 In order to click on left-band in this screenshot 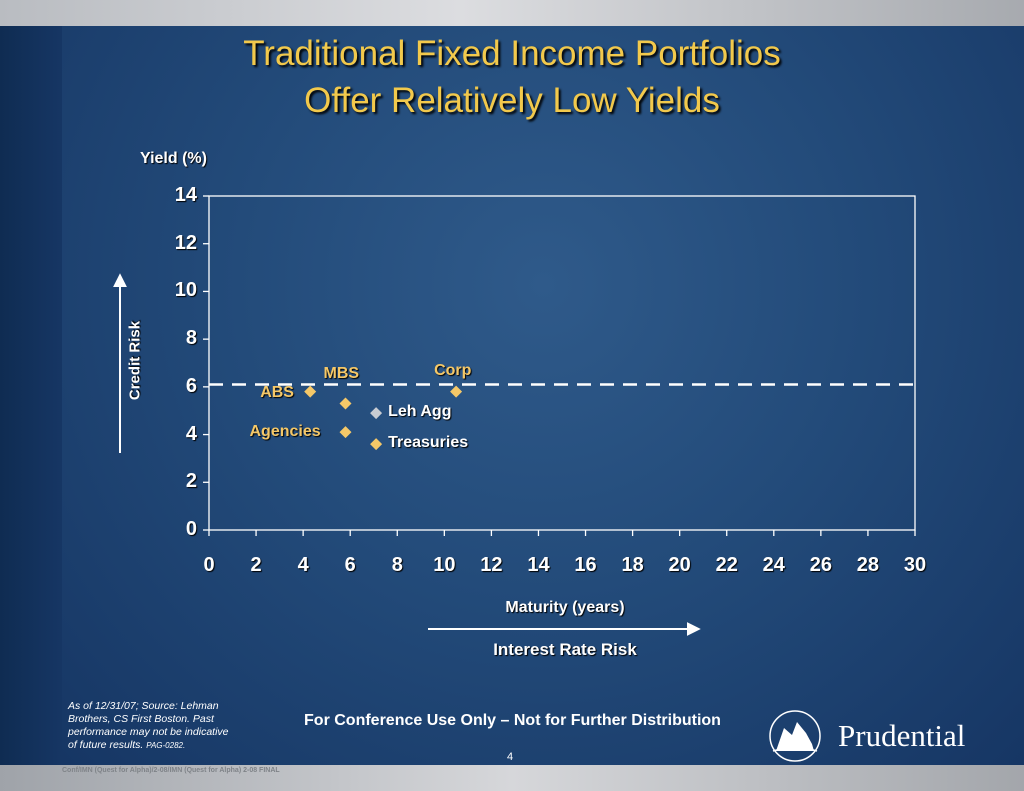, I will do `click(31, 395)`.